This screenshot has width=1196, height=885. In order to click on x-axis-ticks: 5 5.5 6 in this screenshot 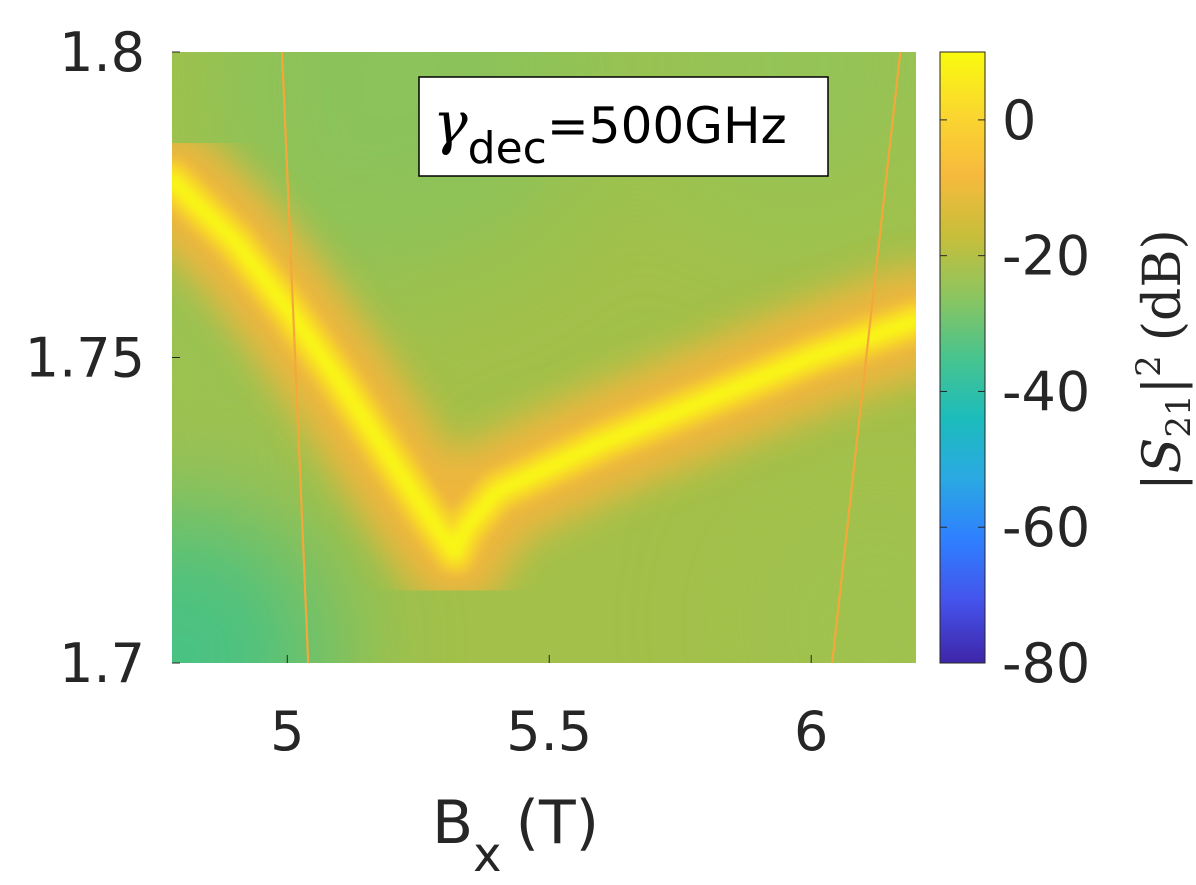, I will do `click(549, 709)`.